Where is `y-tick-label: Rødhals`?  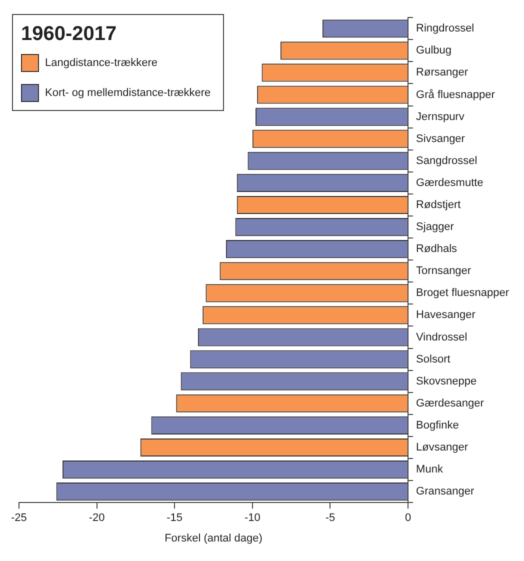 y-tick-label: Rødhals is located at coordinates (437, 249).